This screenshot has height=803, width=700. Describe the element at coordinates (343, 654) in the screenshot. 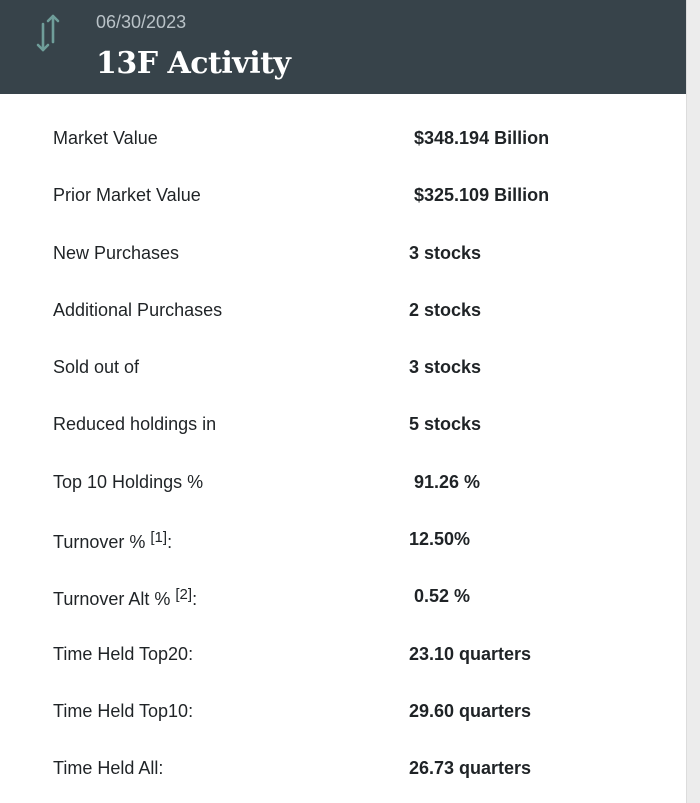

I see `stat-row-time-held-top20: Time Held Top20: 23.10 quarters` at that location.